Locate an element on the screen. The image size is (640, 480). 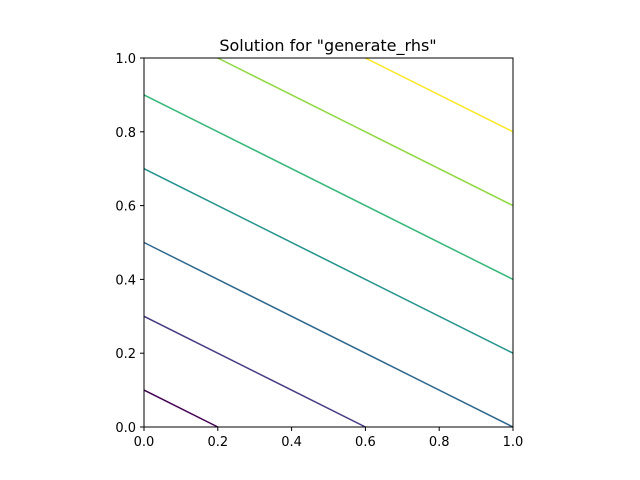
x-tick-label: 0.8 is located at coordinates (439, 442).